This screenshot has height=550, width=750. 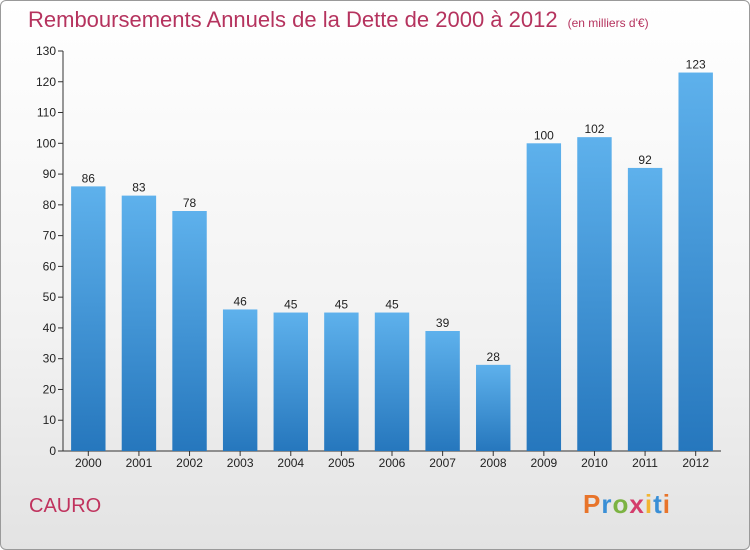 What do you see at coordinates (240, 380) in the screenshot?
I see `bar-2003` at bounding box center [240, 380].